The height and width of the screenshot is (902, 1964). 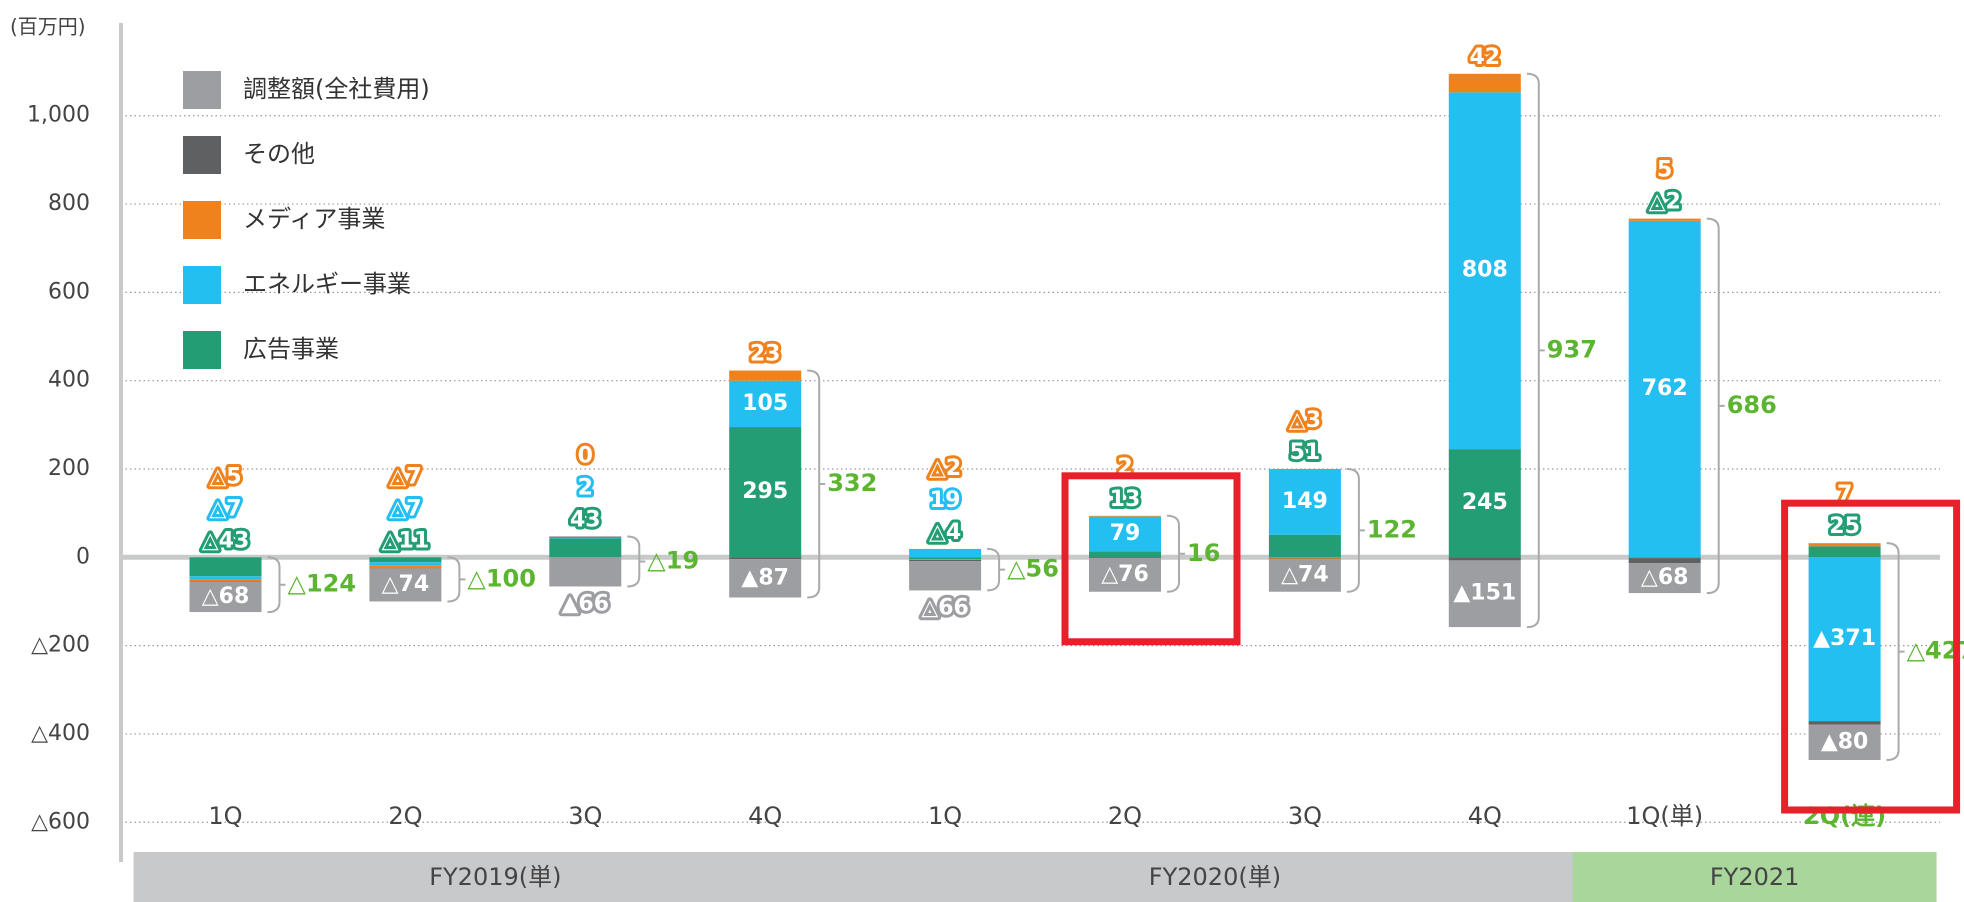 I want to click on x-tick-label: 3Q, so click(x=1305, y=816).